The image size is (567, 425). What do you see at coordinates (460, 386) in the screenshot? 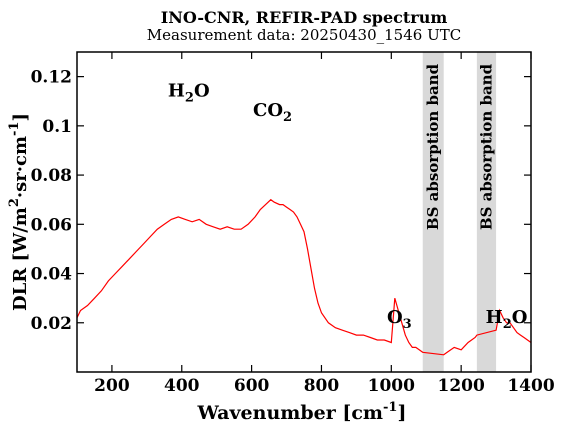
I see `x-tick-label-1200: 1200` at bounding box center [460, 386].